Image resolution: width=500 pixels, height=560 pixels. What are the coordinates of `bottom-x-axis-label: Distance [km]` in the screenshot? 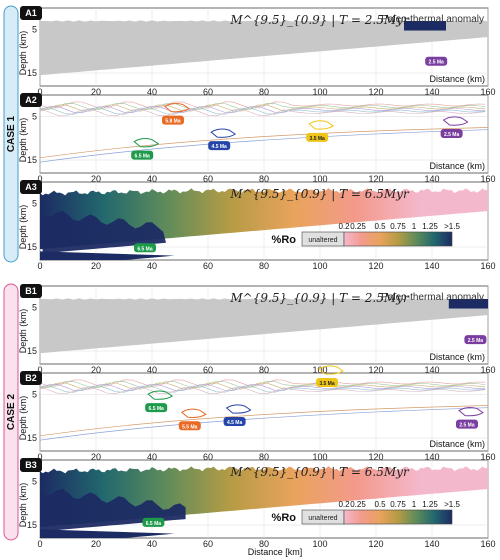 It's located at (275, 552).